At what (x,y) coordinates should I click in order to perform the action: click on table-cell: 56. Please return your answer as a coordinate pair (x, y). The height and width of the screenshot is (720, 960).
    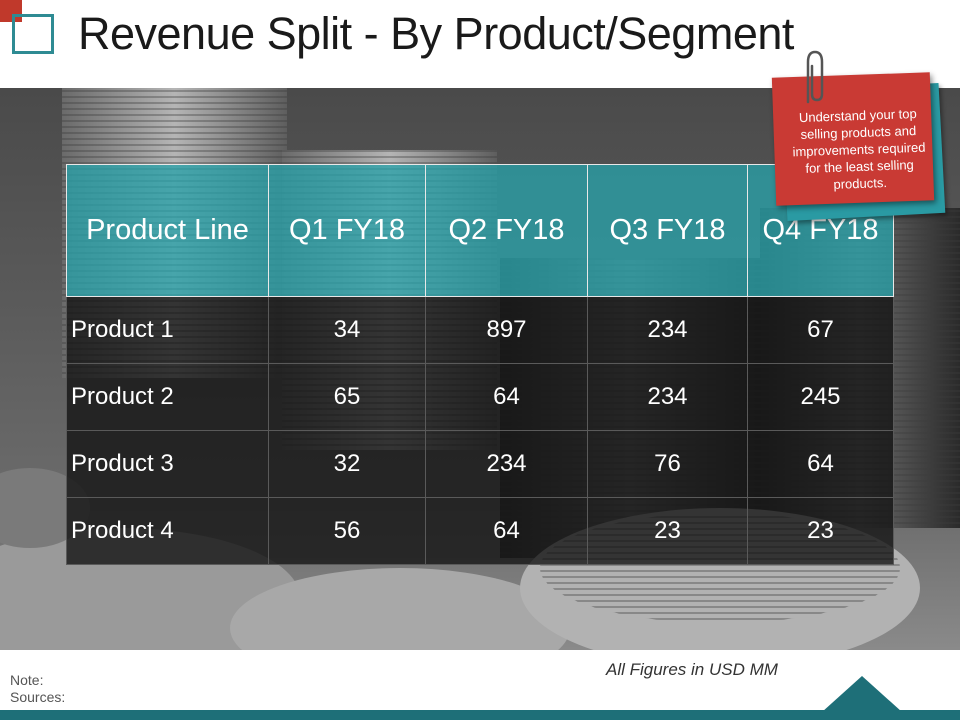
    Looking at the image, I should click on (347, 531).